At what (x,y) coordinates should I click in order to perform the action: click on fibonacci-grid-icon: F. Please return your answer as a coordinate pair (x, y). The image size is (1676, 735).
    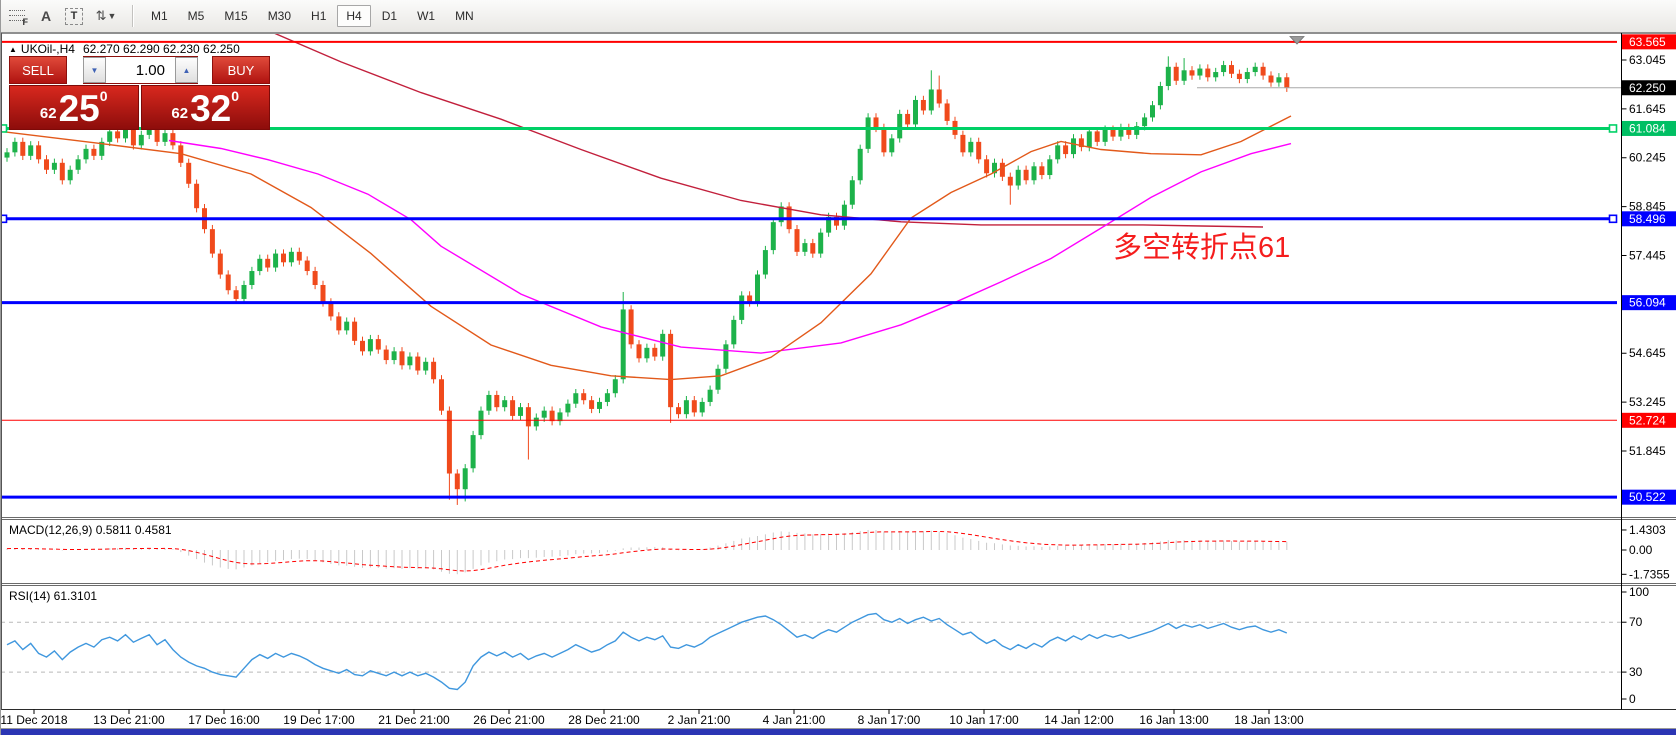
    Looking at the image, I should click on (18, 16).